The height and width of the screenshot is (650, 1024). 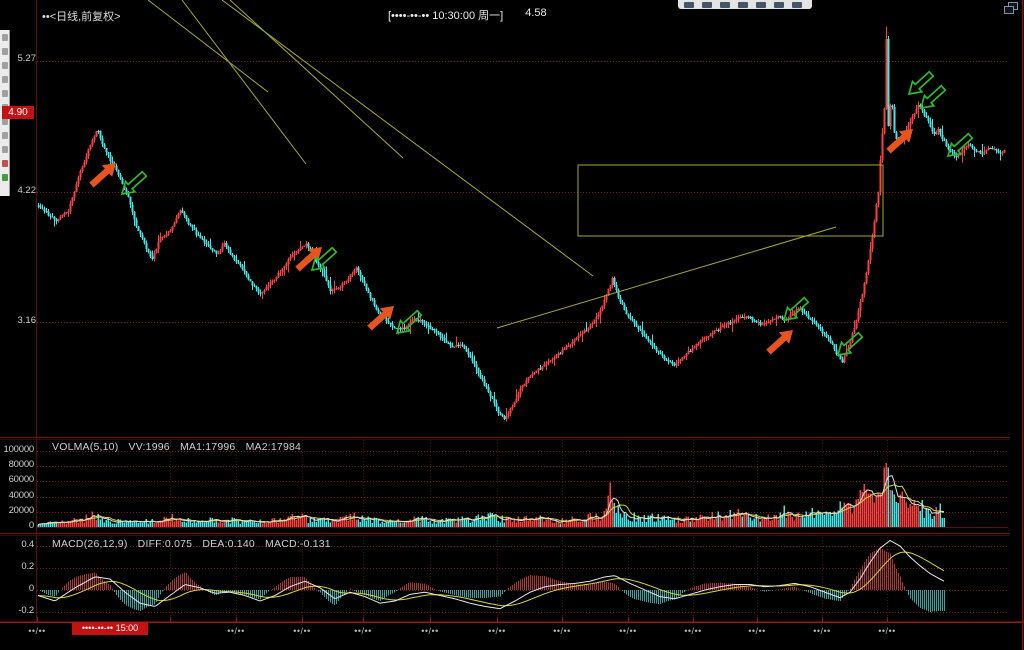 I want to click on volume-tick-label: 20000, so click(x=21, y=510).